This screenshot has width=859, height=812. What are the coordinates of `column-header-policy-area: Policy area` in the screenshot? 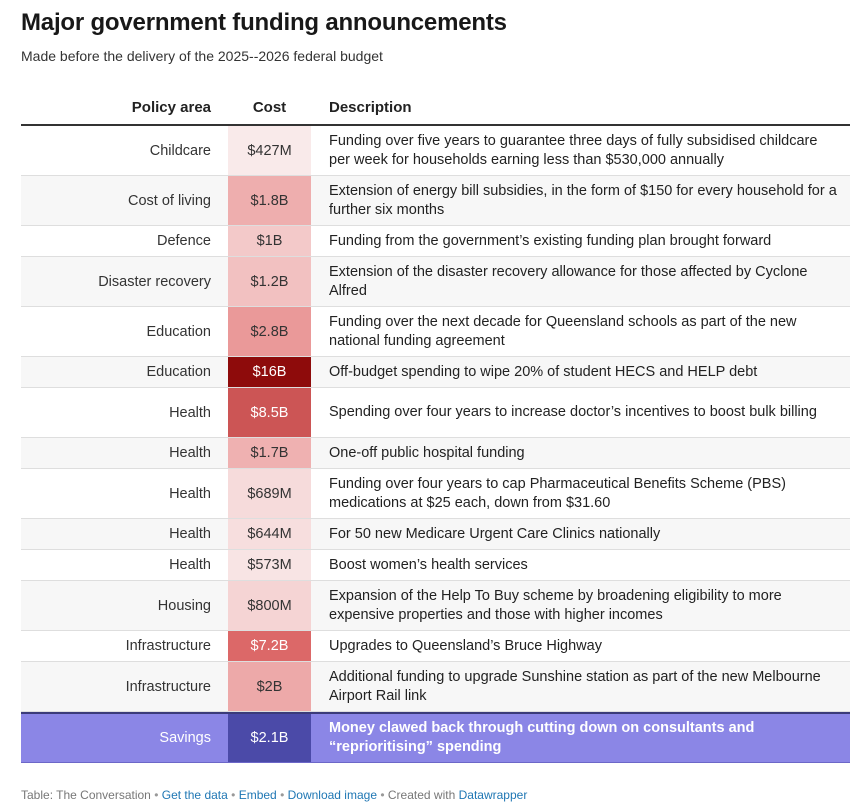 It's located at (171, 107).